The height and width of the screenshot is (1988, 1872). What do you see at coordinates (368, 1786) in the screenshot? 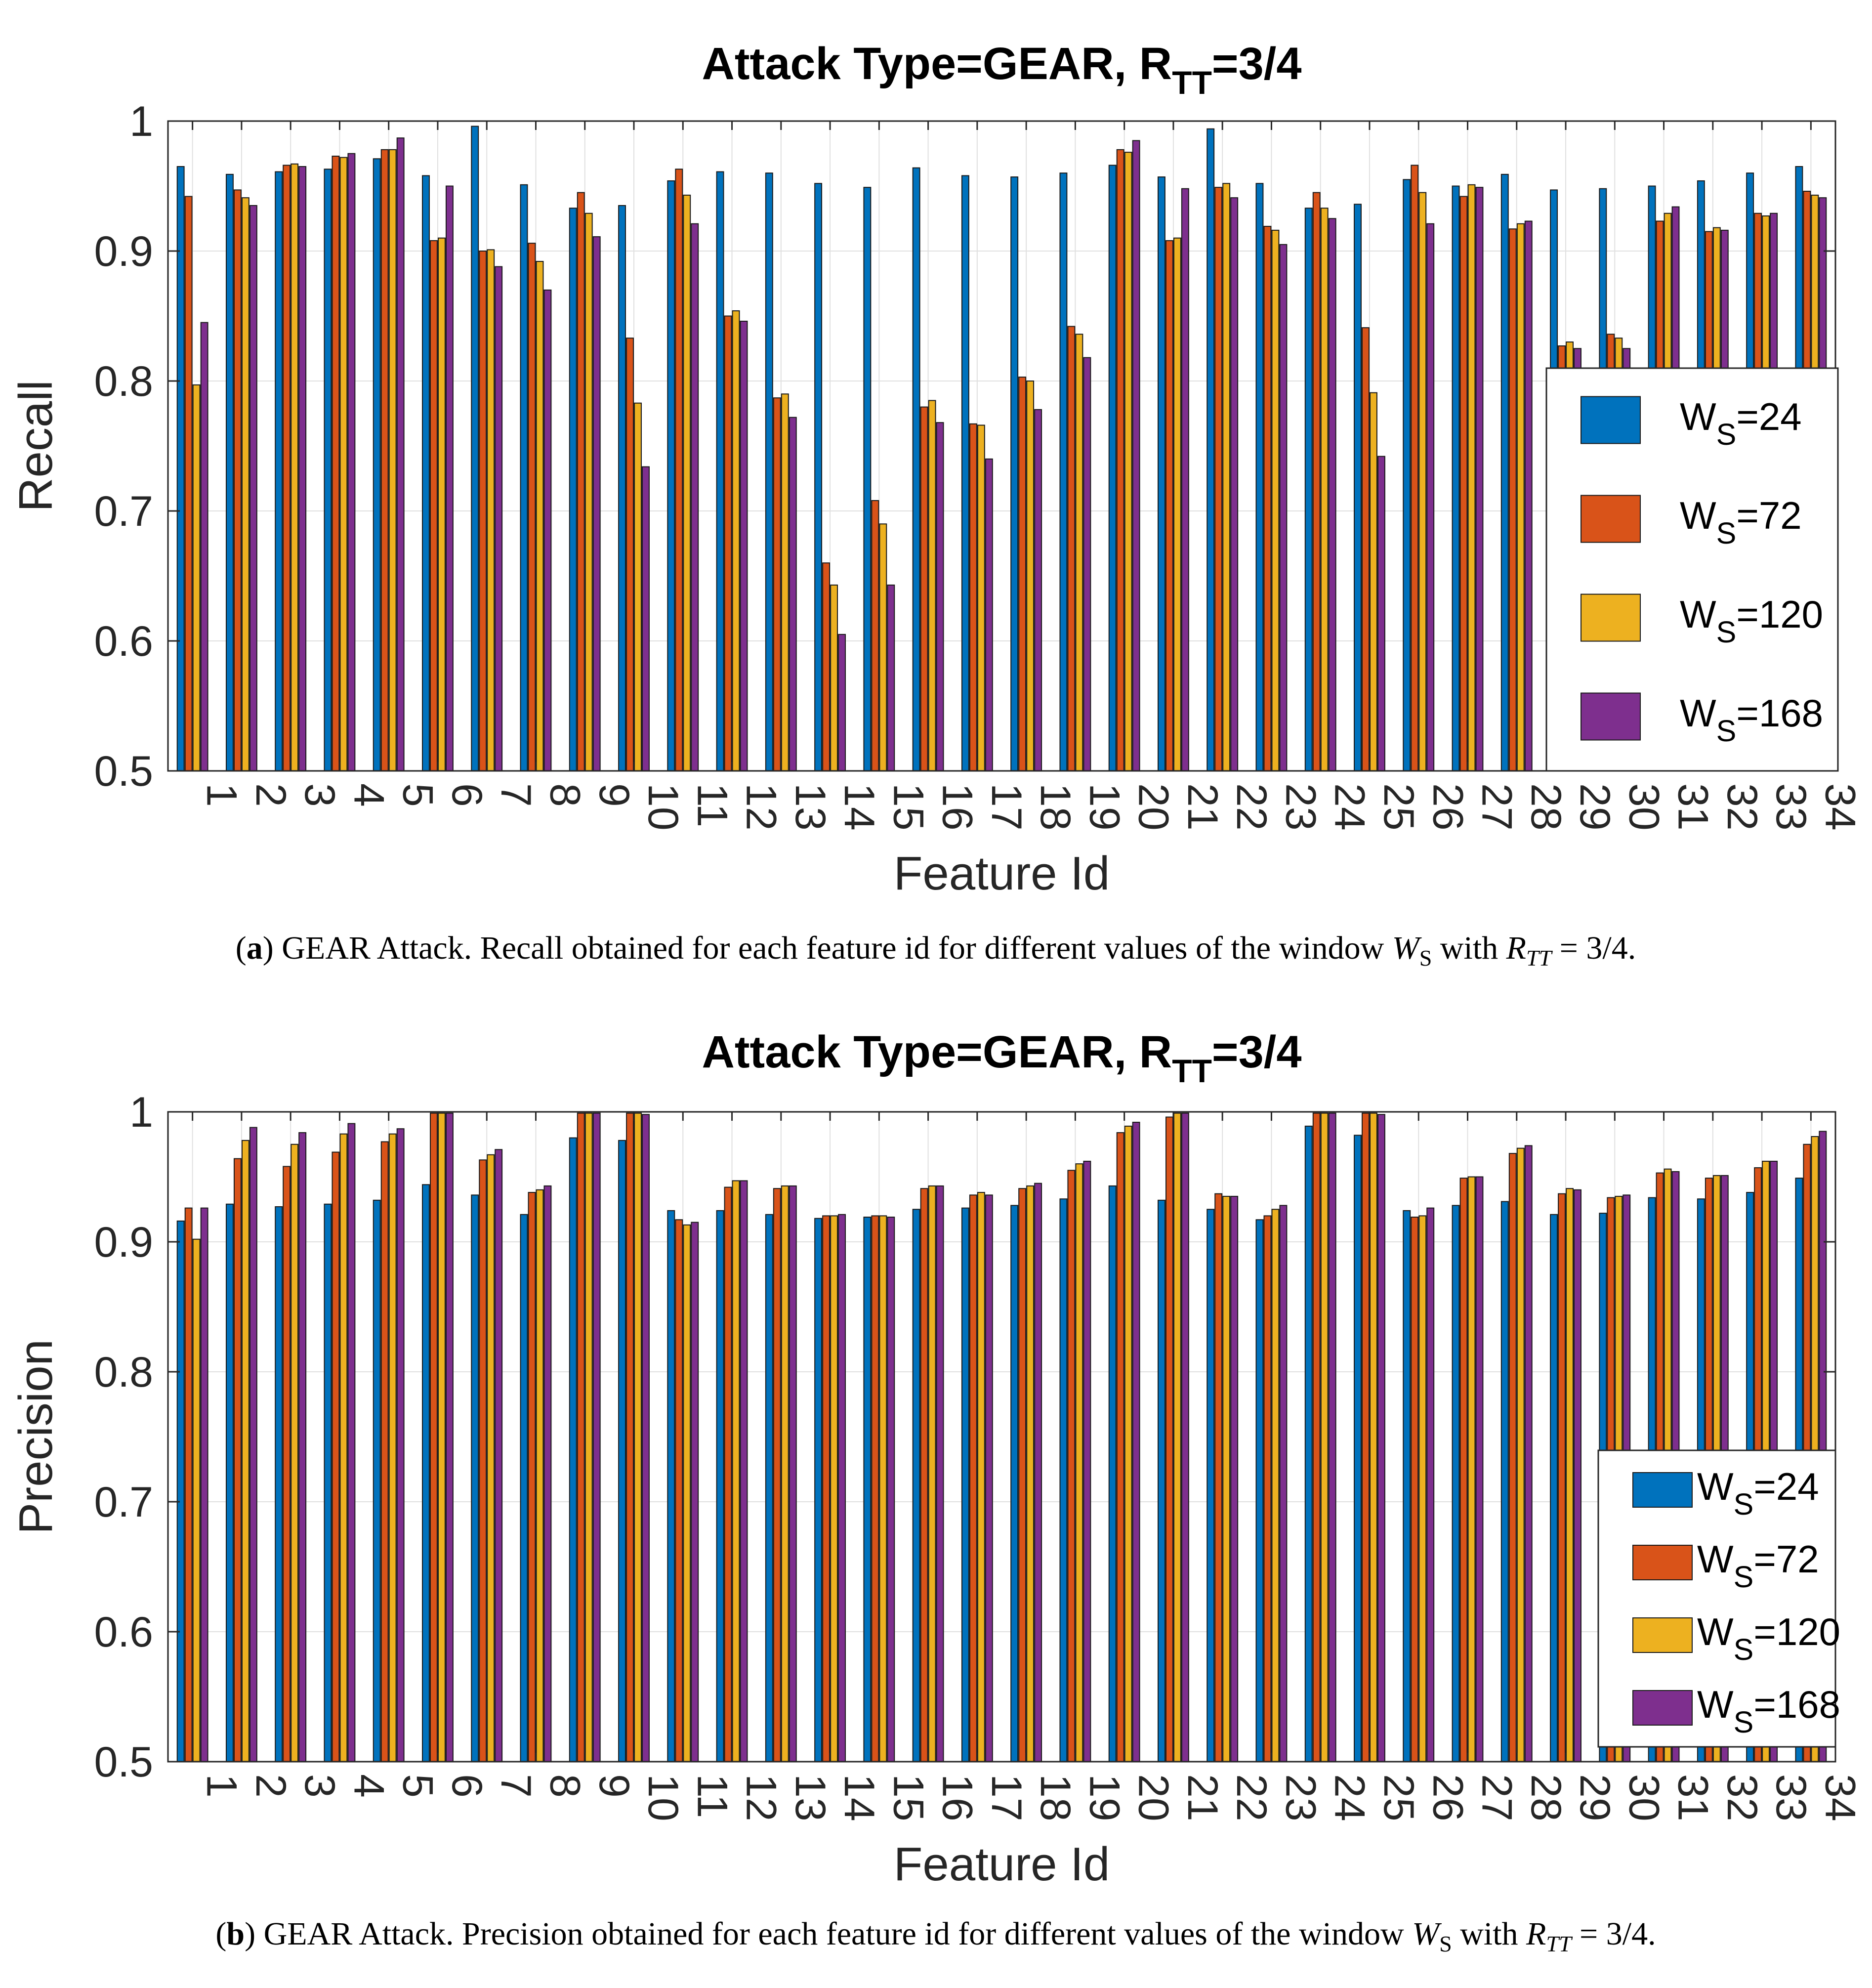
I see `x-tick-label: 4` at bounding box center [368, 1786].